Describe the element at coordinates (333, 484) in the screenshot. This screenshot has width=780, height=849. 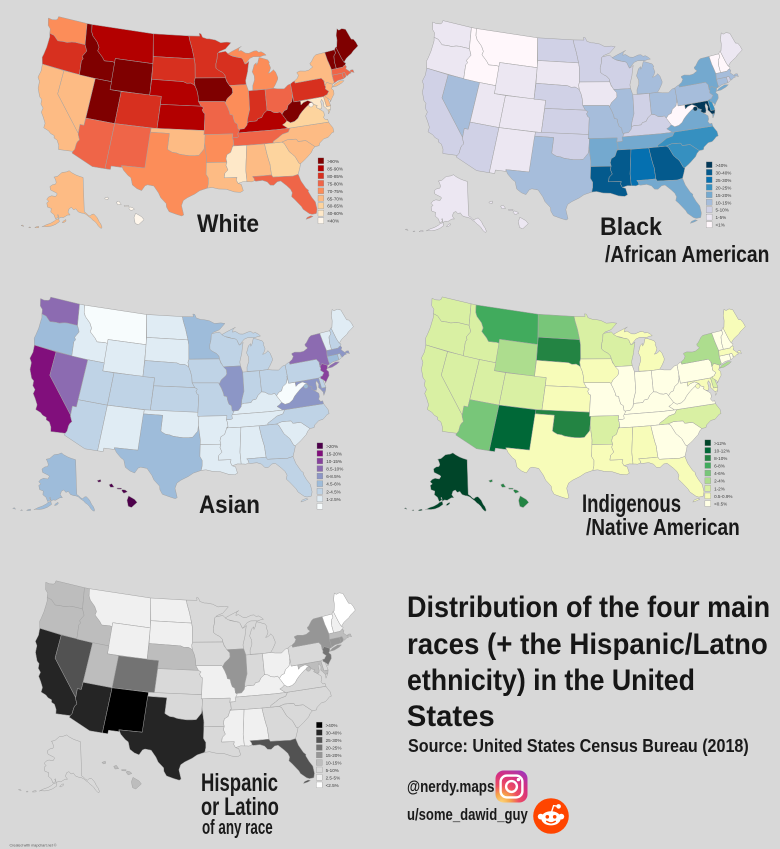
I see `svg-text: 4.5-6%` at that location.